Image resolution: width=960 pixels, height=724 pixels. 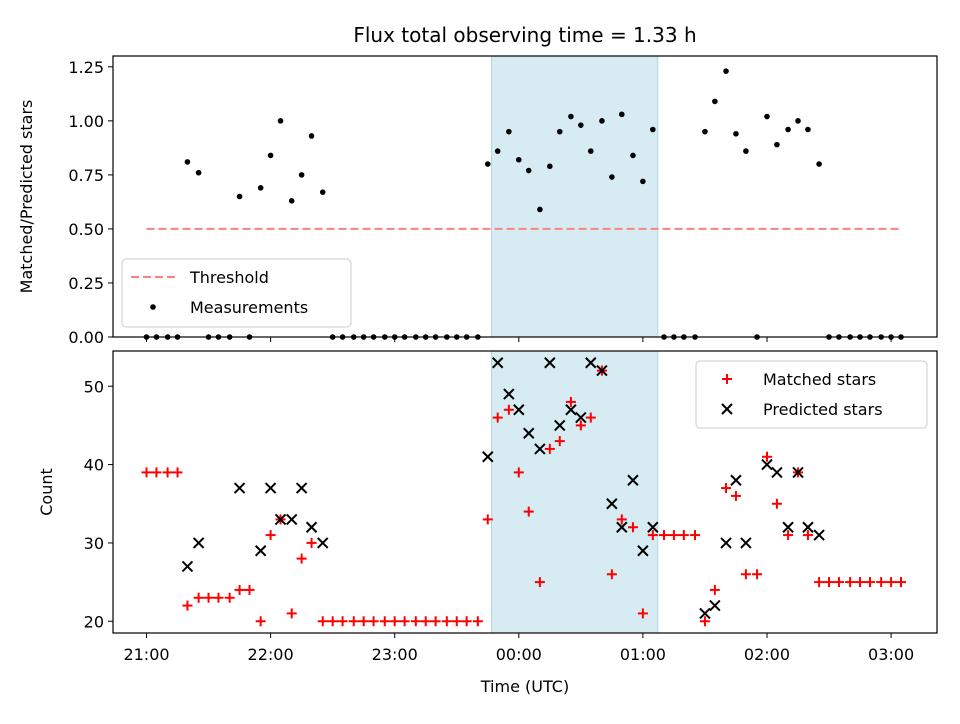 I want to click on x-tick-label: 02:00, so click(x=767, y=654).